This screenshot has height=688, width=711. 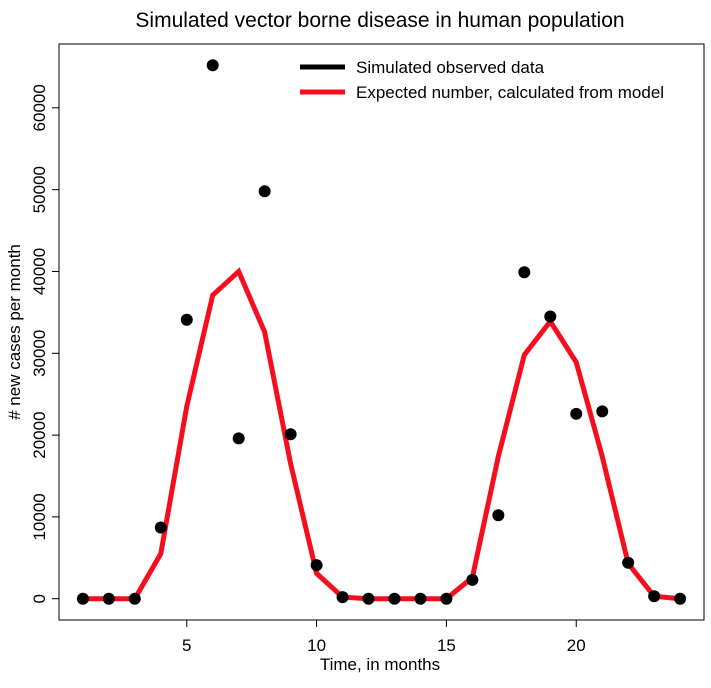 What do you see at coordinates (39, 516) in the screenshot?
I see `y-tick-label: 10000` at bounding box center [39, 516].